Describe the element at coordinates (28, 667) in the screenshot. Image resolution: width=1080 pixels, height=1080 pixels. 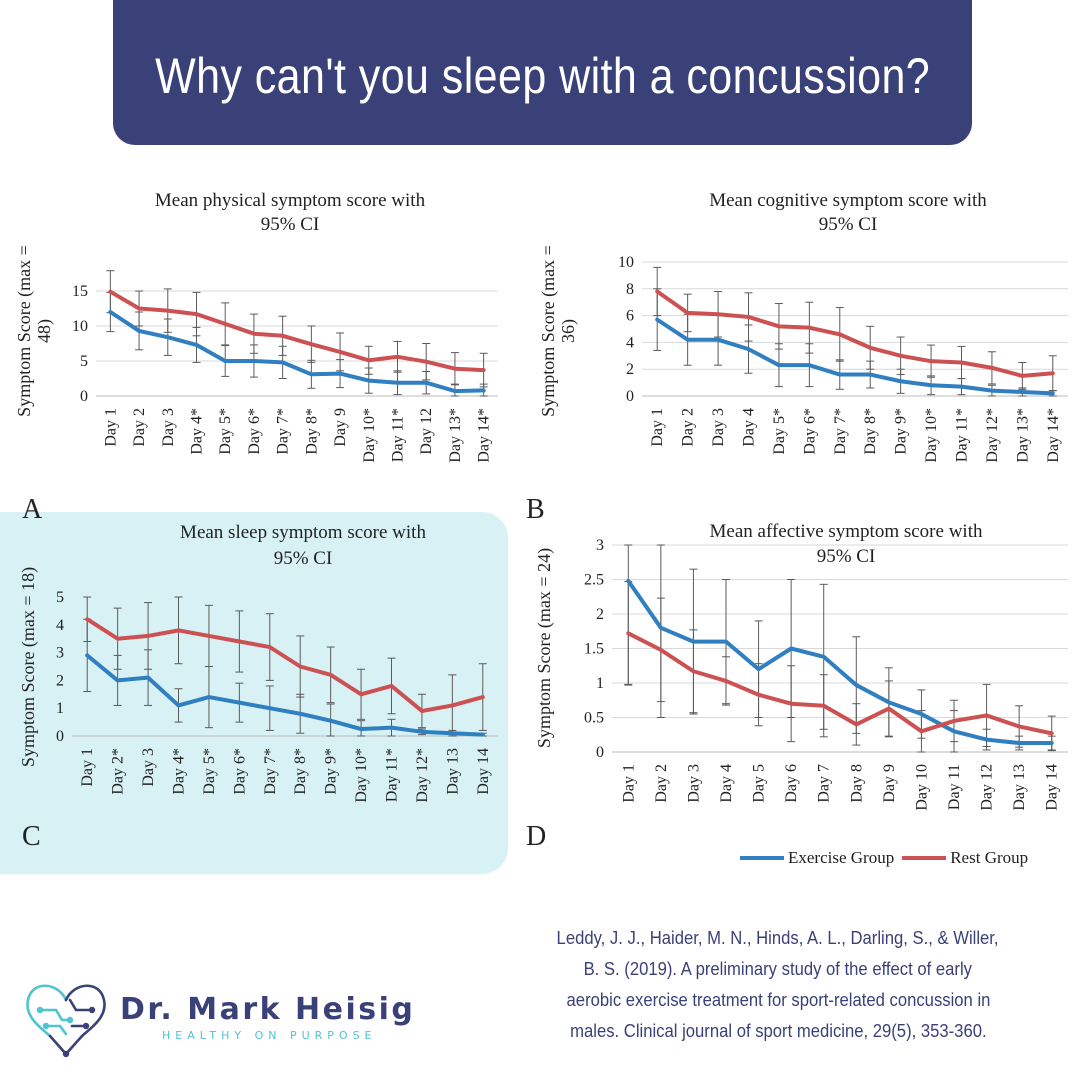
I see `y-axis-label: Symptom Score (max = 18)` at that location.